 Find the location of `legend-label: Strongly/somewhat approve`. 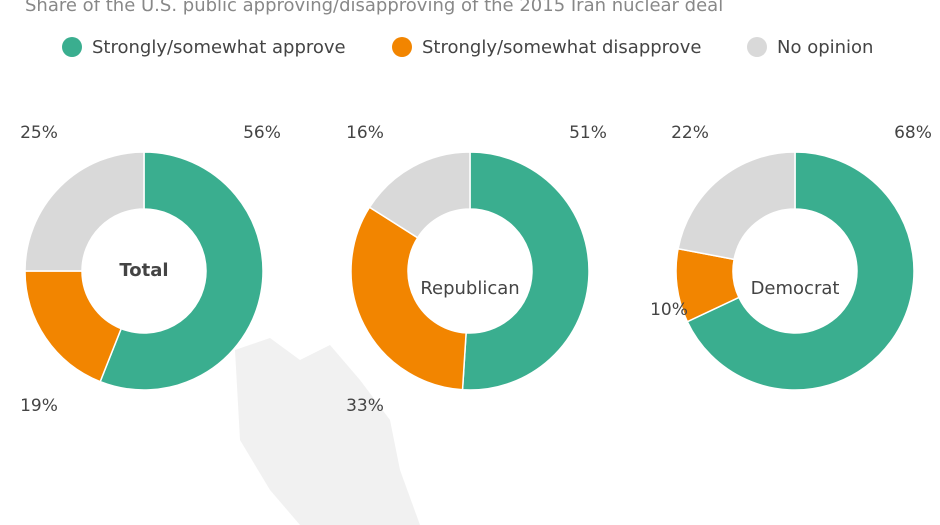

legend-label: Strongly/somewhat approve is located at coordinates (219, 47).